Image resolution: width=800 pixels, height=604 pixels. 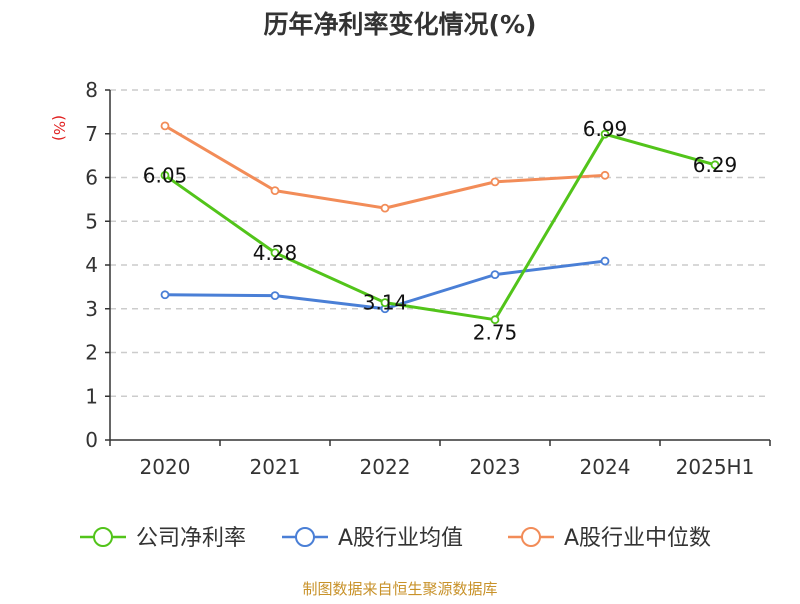 What do you see at coordinates (91, 265) in the screenshot?
I see `y-tick-label: 4` at bounding box center [91, 265].